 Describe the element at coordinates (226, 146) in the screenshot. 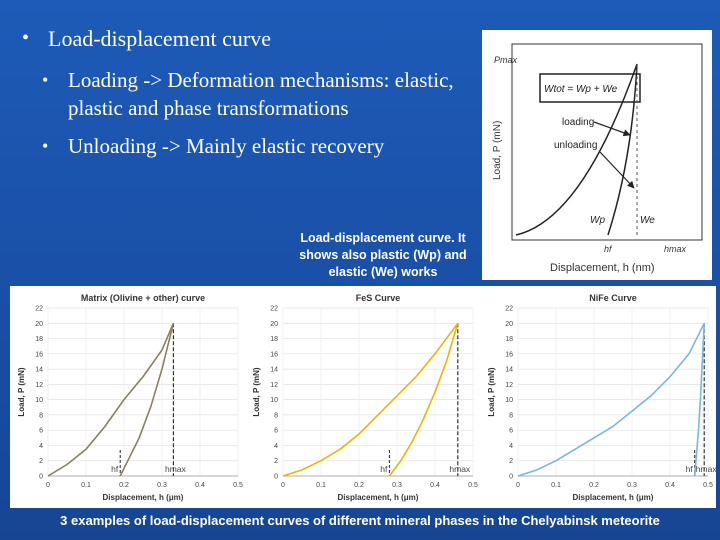

I see `bullet-sub-unloading-text: Unloading -> Mainly elastic recovery` at that location.